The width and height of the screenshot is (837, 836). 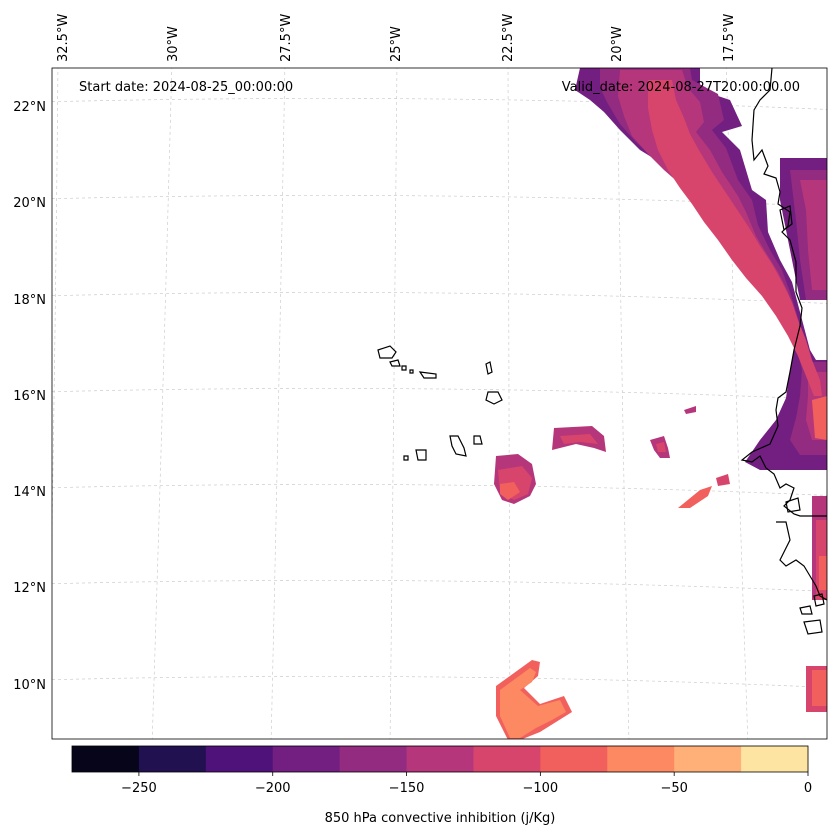 I want to click on start-date-label: Start date: 2024-08-25_00:00:00, so click(x=186, y=87).